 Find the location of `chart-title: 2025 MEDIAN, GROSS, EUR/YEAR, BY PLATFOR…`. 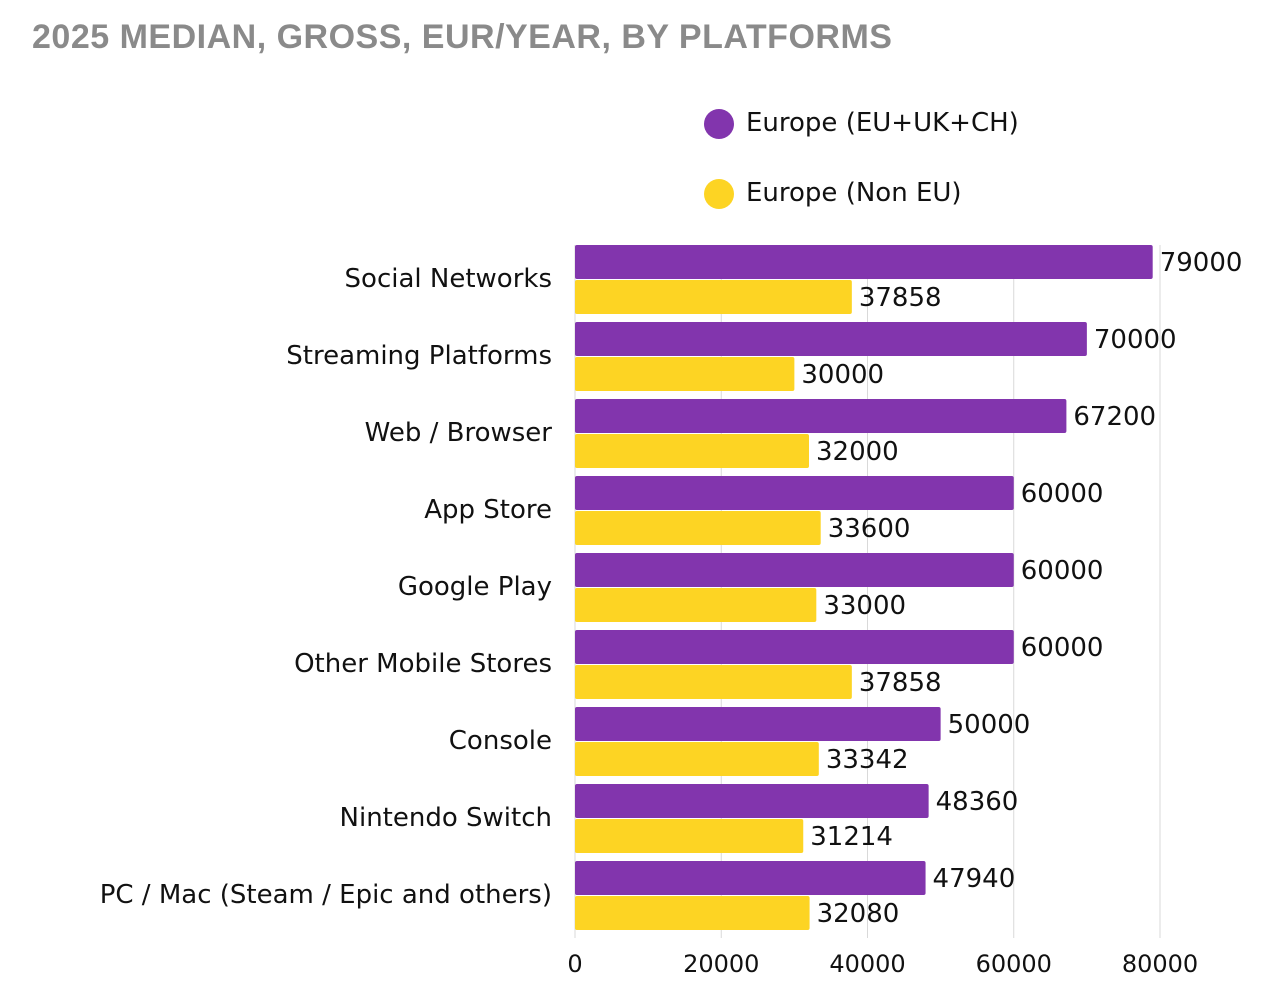

chart-title: 2025 MEDIAN, GROSS, EUR/YEAR, BY PLATFOR… is located at coordinates (462, 37).